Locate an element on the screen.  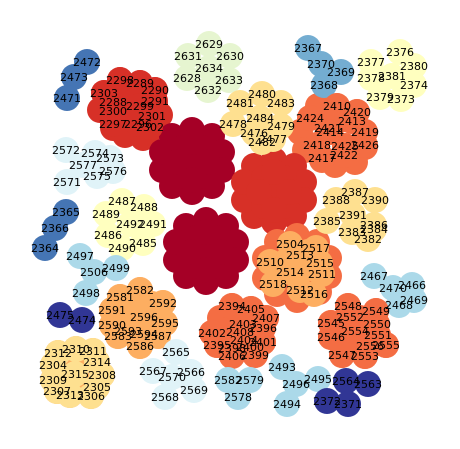
node-label: 2494 is located at coordinates (287, 404).